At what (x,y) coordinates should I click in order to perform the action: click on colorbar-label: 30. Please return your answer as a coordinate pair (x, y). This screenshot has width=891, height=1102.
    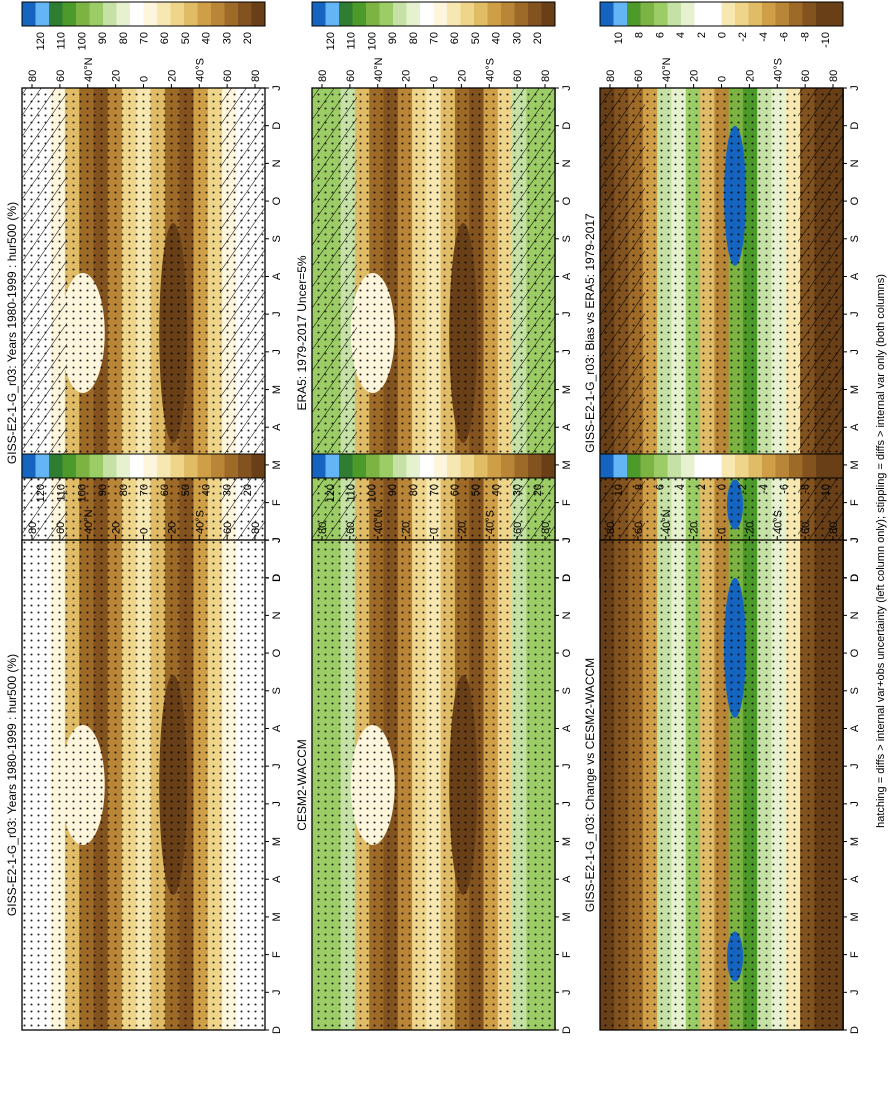
    Looking at the image, I should click on (517, 490).